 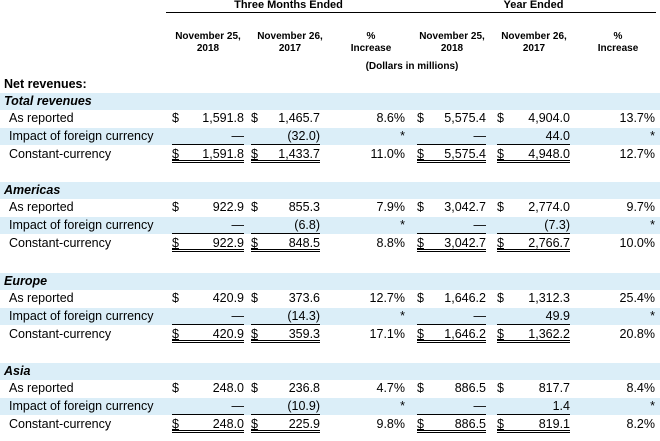 What do you see at coordinates (330, 281) in the screenshot?
I see `section-header-row: Europe` at bounding box center [330, 281].